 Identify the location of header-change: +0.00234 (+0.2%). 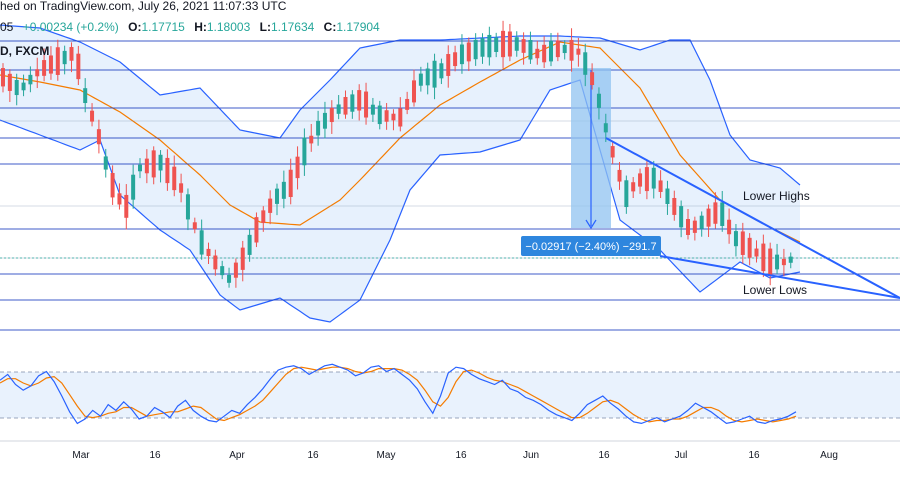
(71, 27).